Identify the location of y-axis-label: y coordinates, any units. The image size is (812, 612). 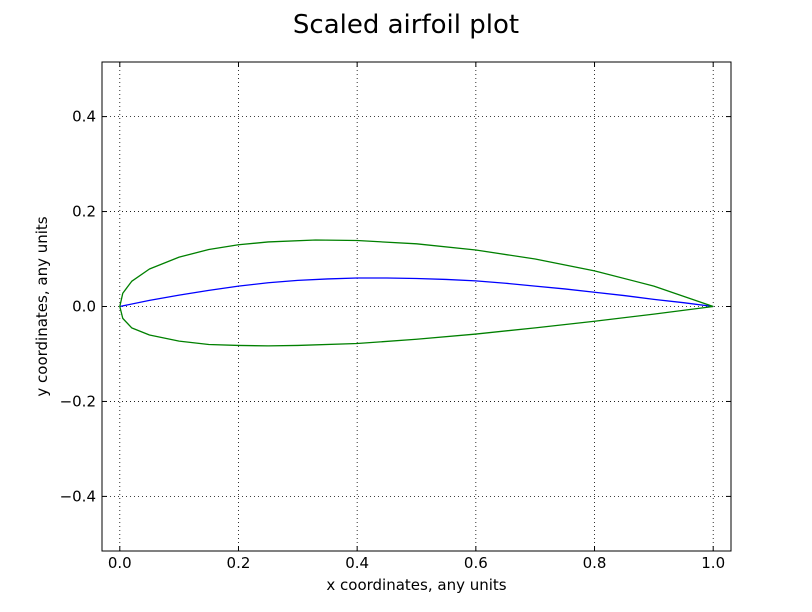
(42, 306).